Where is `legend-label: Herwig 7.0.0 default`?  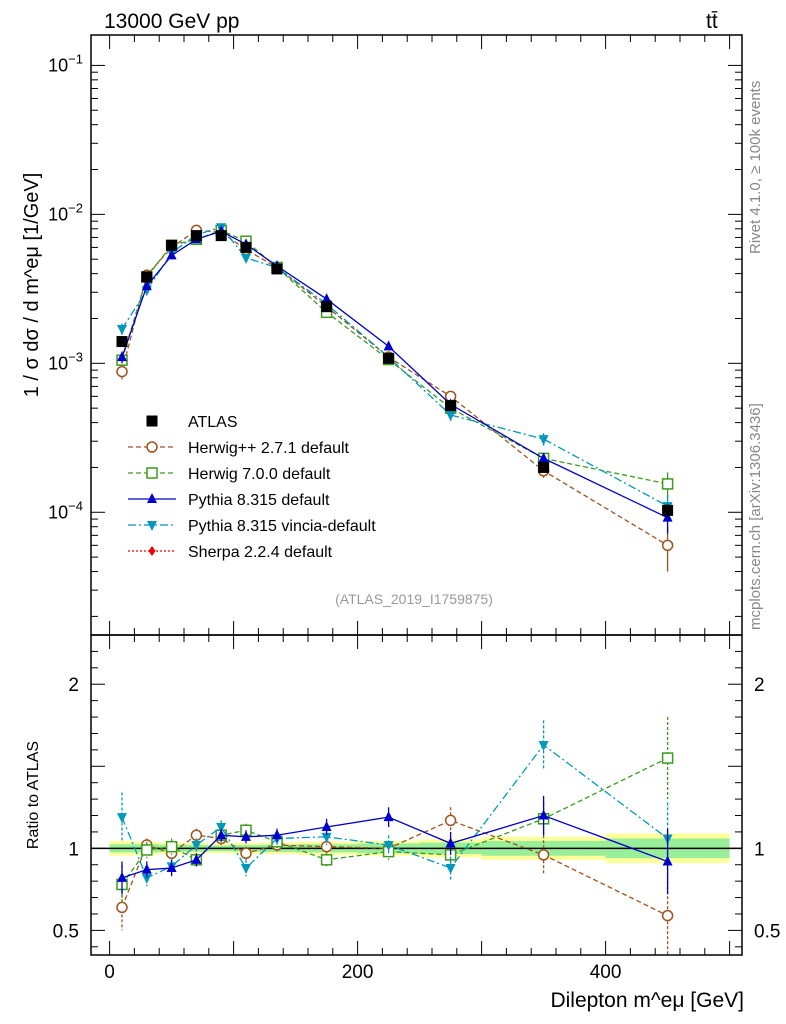
legend-label: Herwig 7.0.0 default is located at coordinates (259, 474).